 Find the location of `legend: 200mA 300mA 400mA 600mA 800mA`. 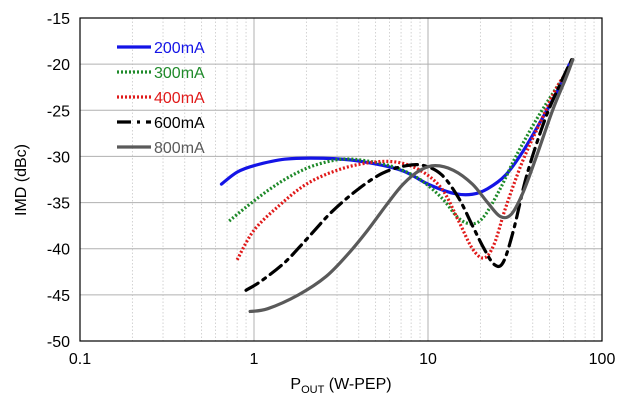

legend: 200mA 300mA 400mA 600mA 800mA is located at coordinates (161, 98).